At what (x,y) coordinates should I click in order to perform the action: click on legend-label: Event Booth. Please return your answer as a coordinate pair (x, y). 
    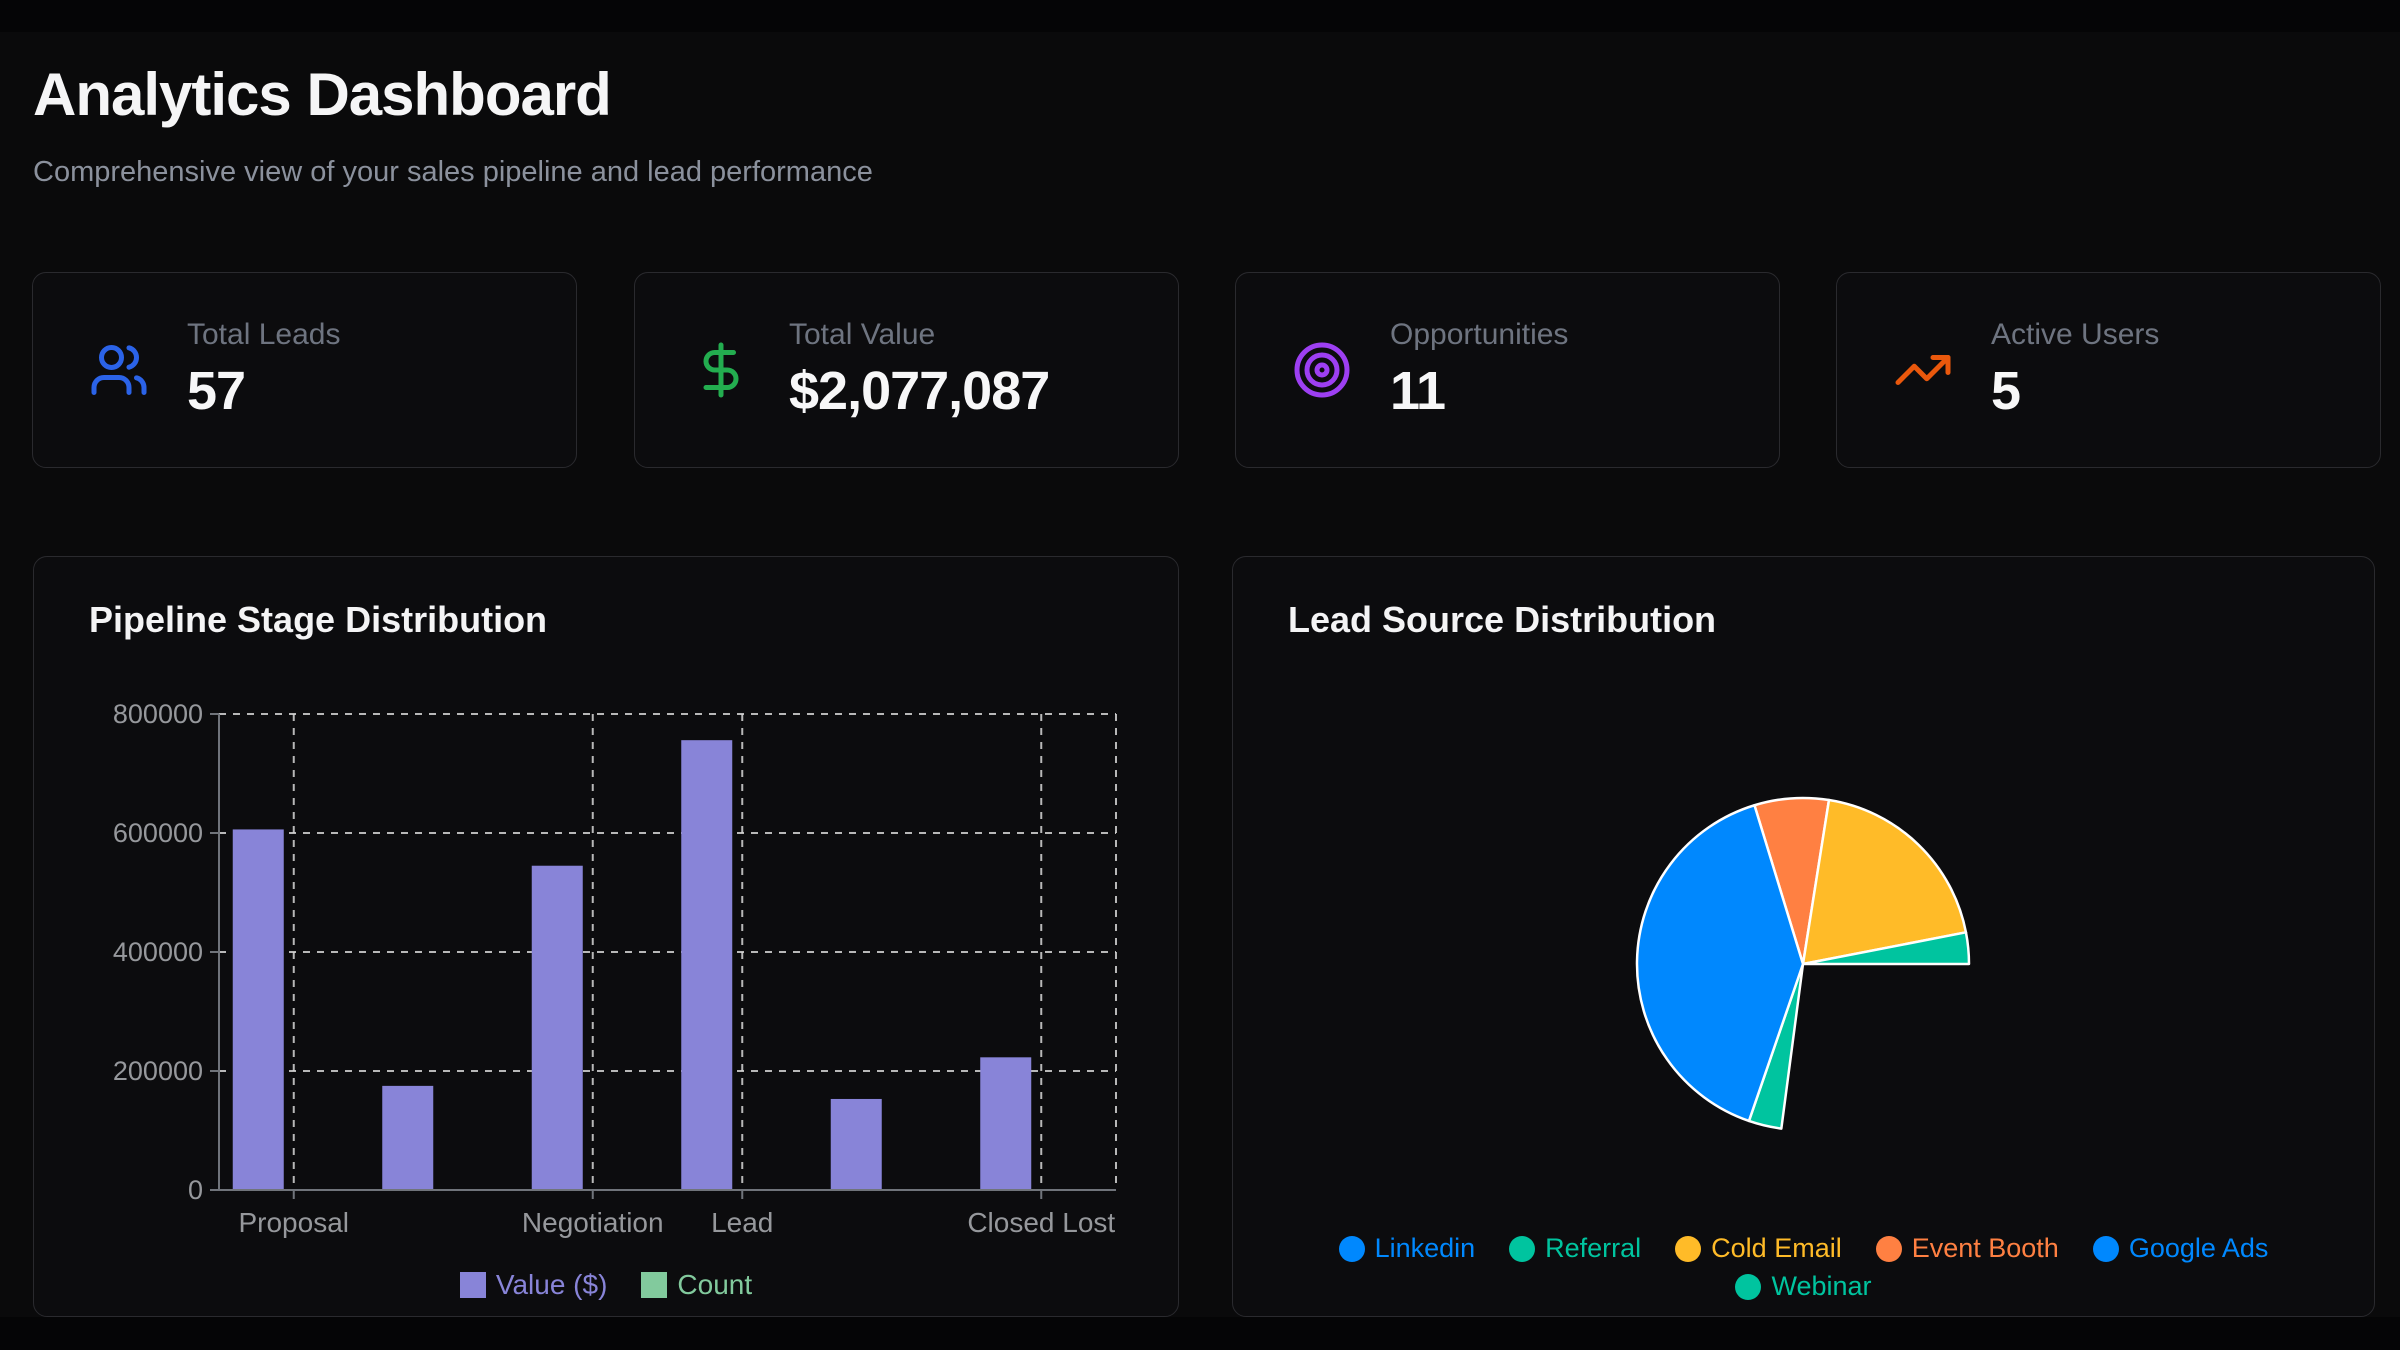
    Looking at the image, I should click on (1985, 1248).